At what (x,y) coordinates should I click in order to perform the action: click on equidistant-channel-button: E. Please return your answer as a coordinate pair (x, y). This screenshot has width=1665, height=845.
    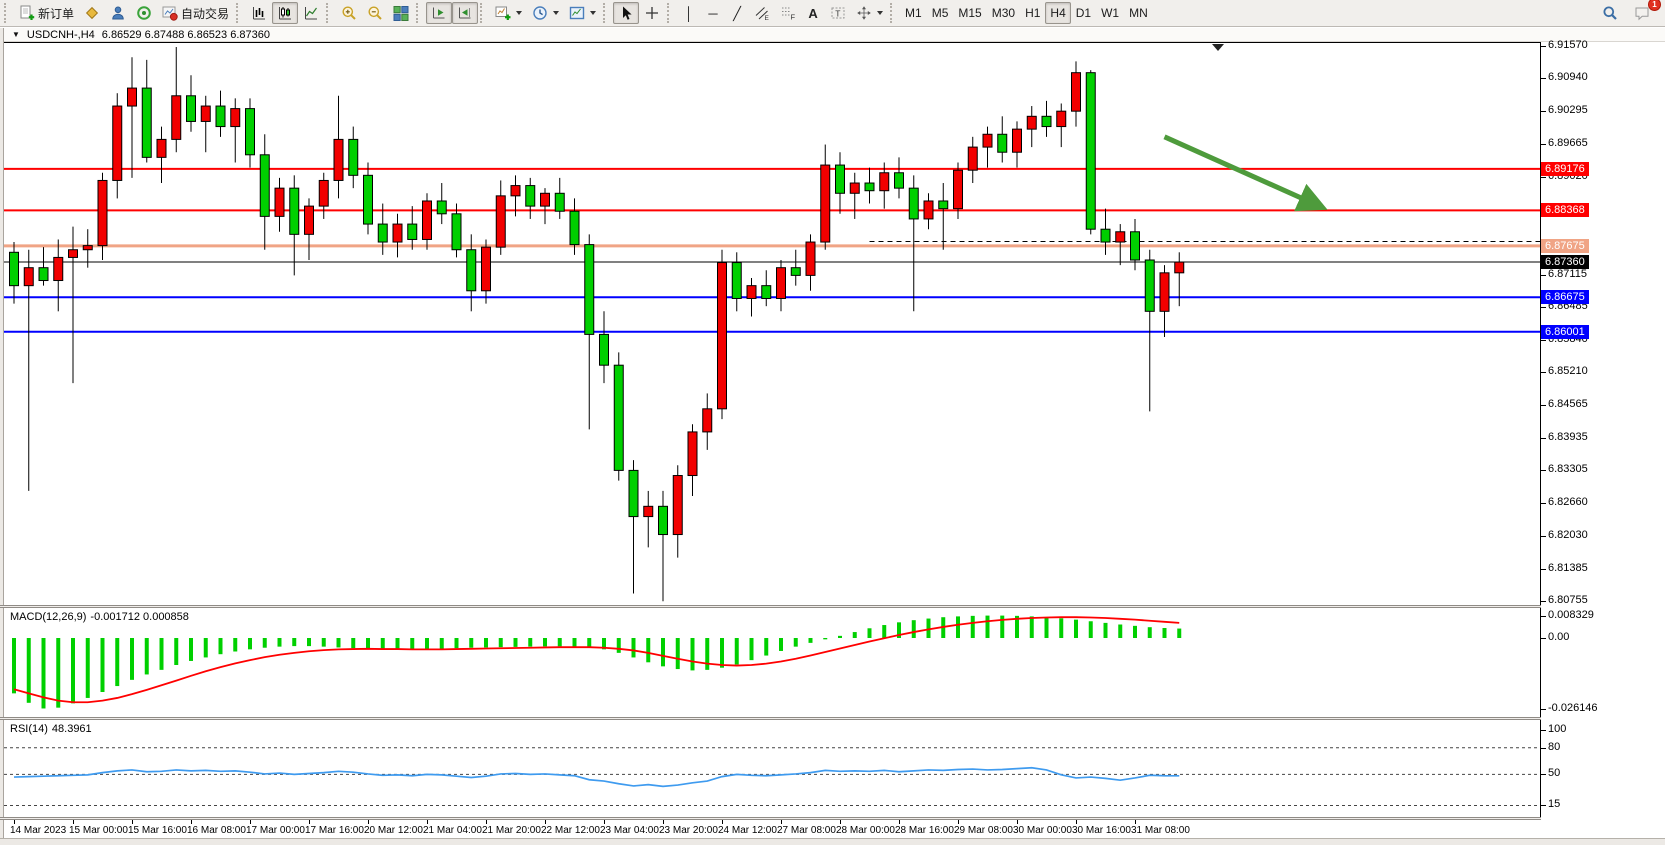
    Looking at the image, I should click on (762, 13).